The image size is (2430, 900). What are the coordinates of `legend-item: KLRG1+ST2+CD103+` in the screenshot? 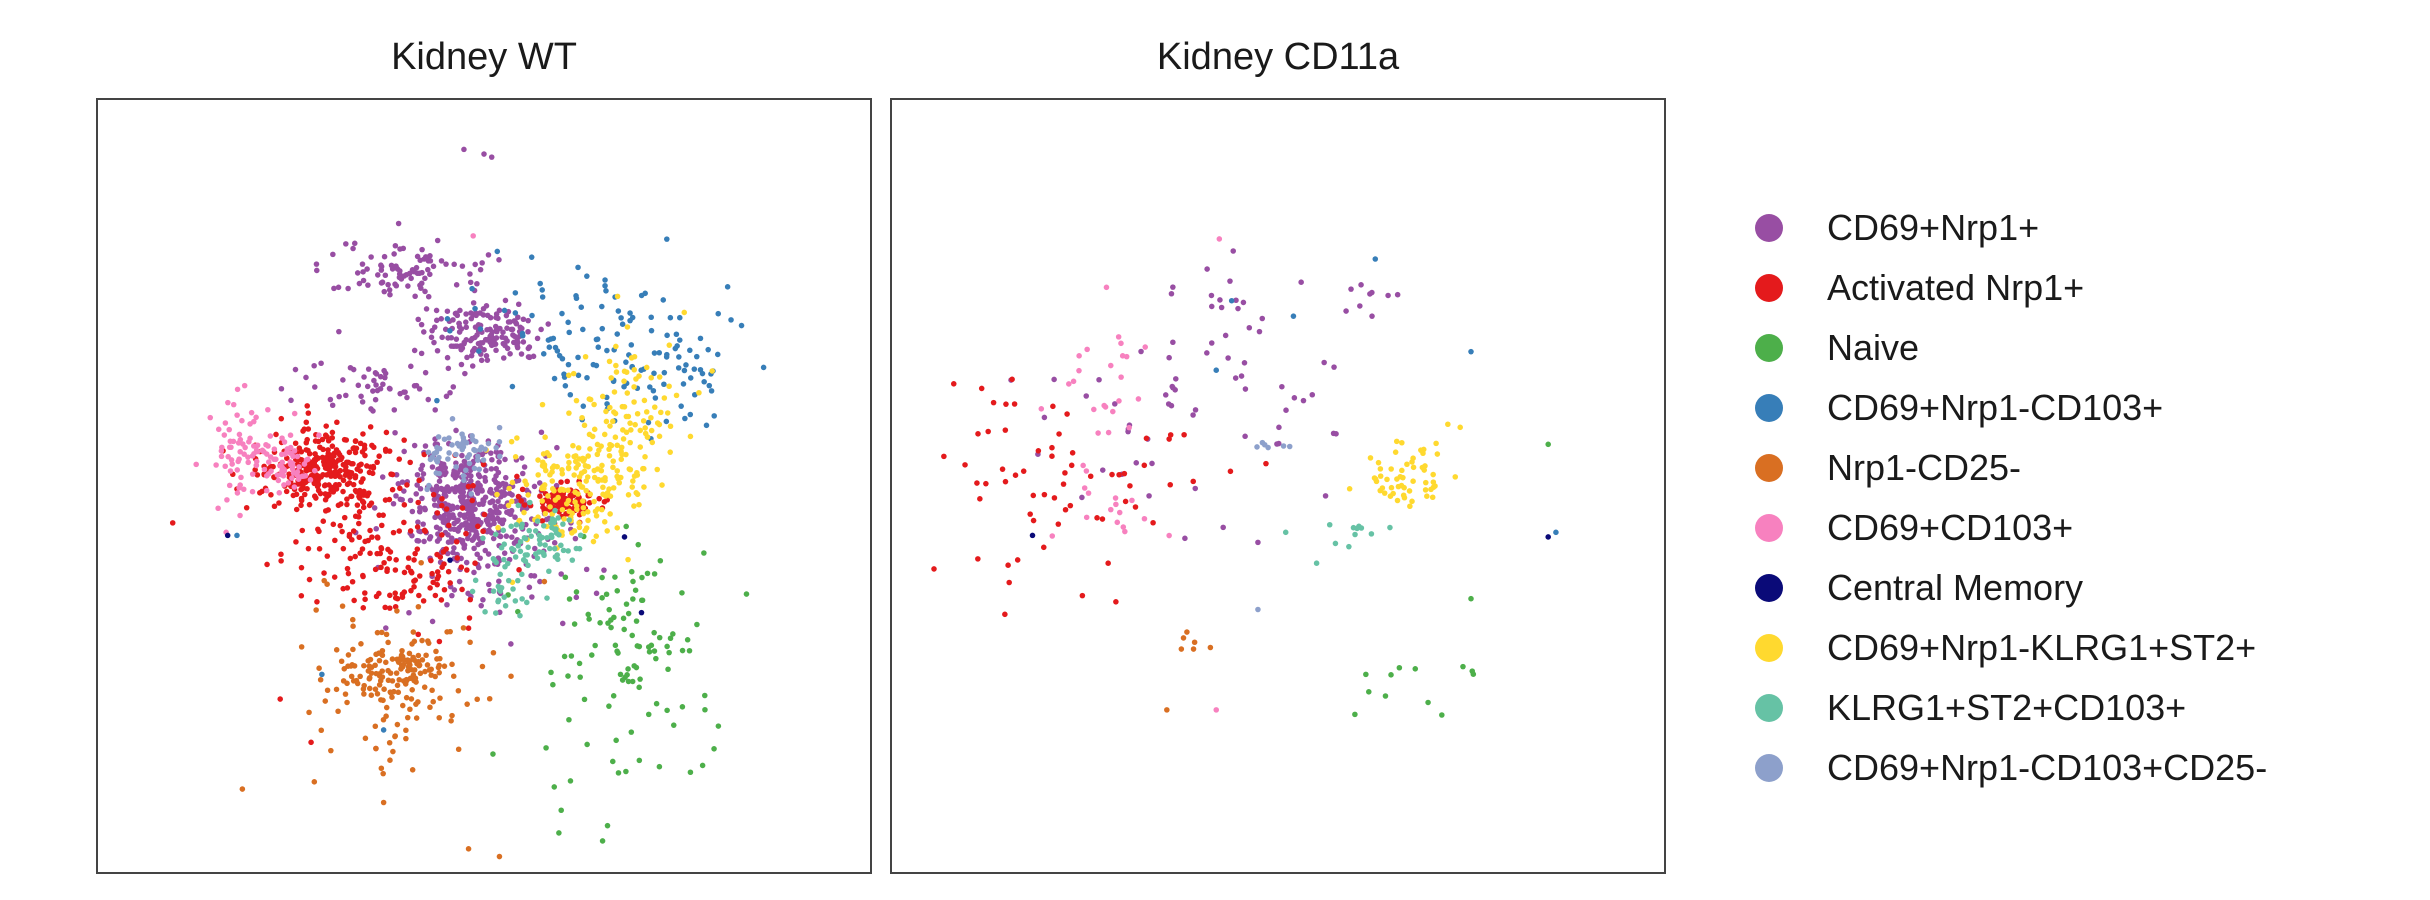 It's located at (2011, 708).